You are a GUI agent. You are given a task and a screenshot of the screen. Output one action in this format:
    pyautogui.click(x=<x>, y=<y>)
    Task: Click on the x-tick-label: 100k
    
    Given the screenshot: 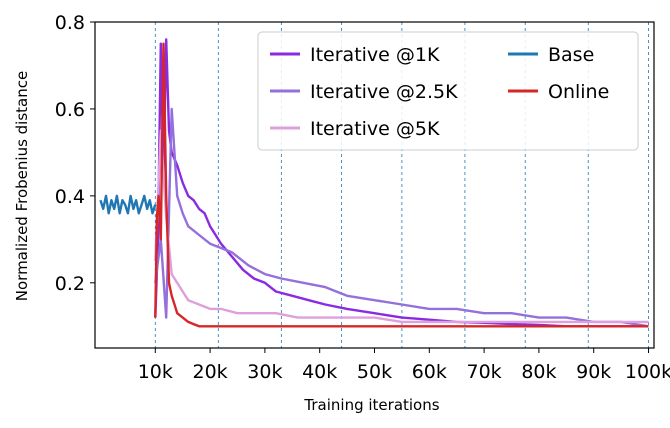 What is the action you would take?
    pyautogui.click(x=647, y=372)
    